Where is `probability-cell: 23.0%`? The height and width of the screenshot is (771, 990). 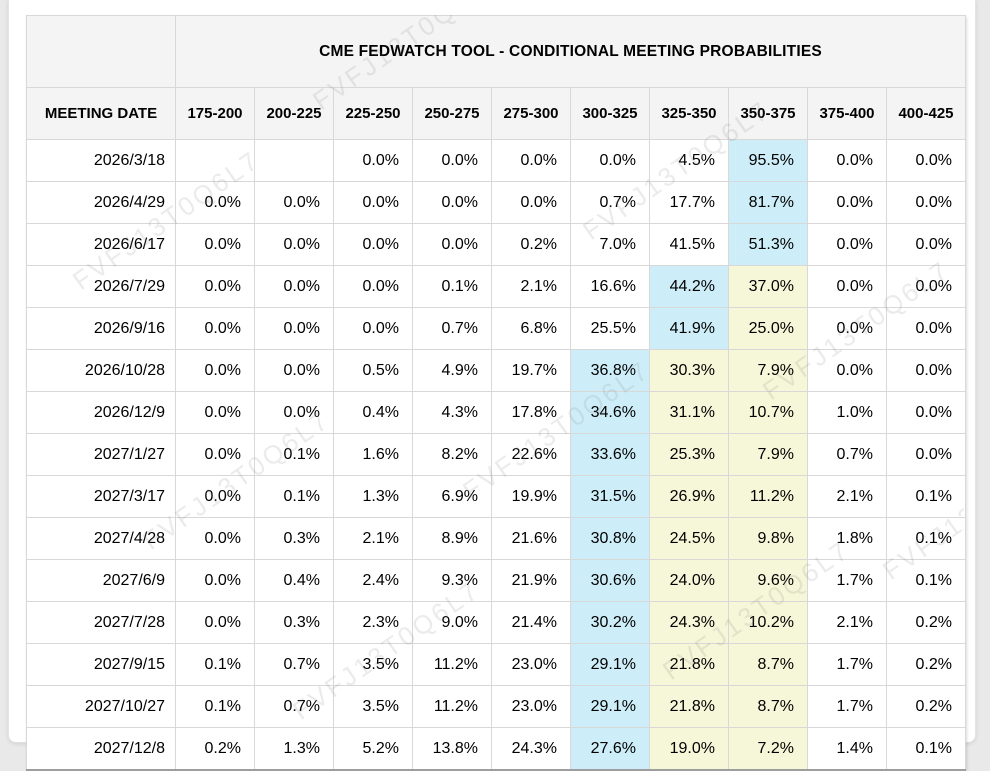 probability-cell: 23.0% is located at coordinates (531, 706).